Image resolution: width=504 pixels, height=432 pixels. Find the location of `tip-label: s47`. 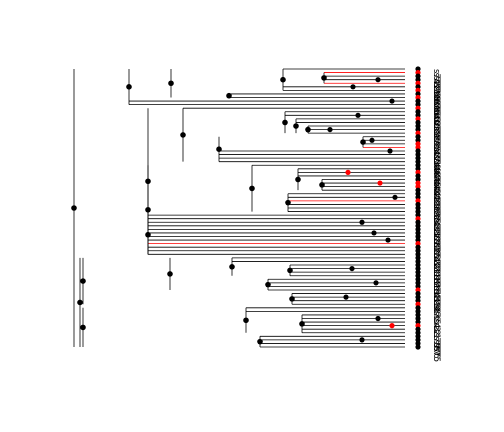

tip-label: s47 is located at coordinates (437, 172).